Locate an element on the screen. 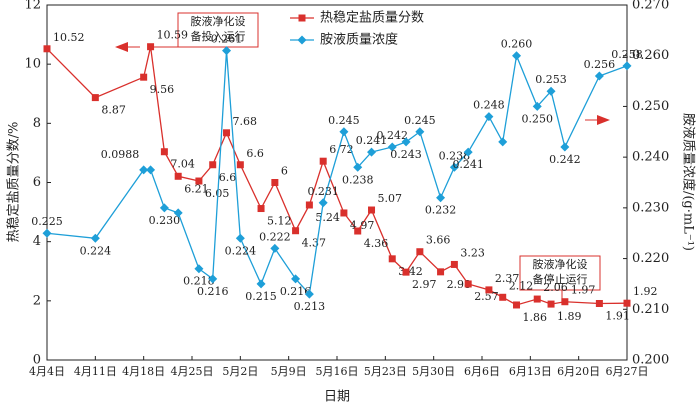 The height and width of the screenshot is (409, 700). value-label: 2.37 is located at coordinates (507, 278).